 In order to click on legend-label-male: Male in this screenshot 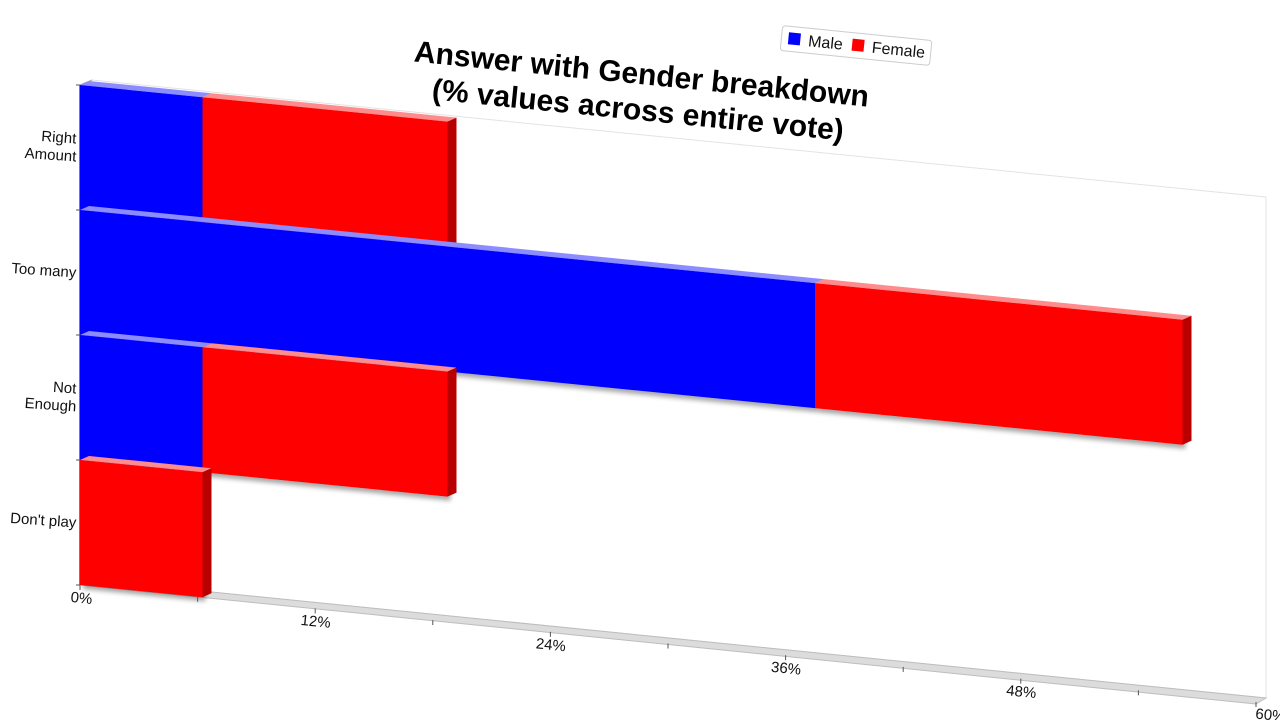, I will do `click(825, 43)`.